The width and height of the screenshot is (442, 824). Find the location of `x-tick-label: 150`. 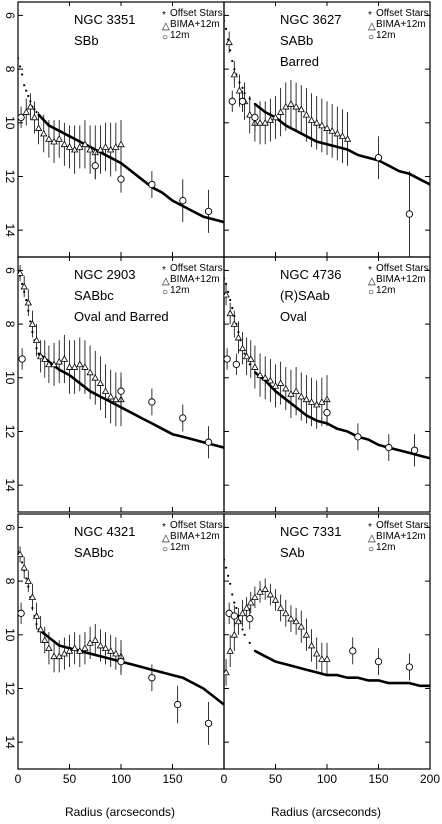

x-tick-label: 150 is located at coordinates (172, 779).